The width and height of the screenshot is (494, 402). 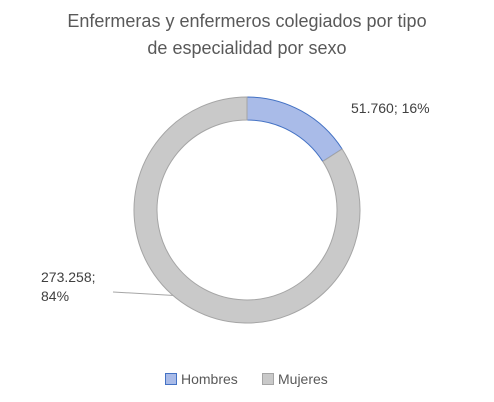 What do you see at coordinates (303, 379) in the screenshot?
I see `legend-label: Mujeres` at bounding box center [303, 379].